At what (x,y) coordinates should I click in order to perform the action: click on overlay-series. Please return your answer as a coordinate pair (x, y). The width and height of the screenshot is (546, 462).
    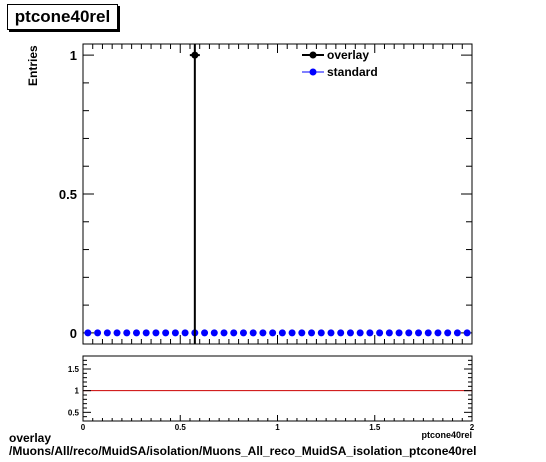
    Looking at the image, I should click on (194, 194).